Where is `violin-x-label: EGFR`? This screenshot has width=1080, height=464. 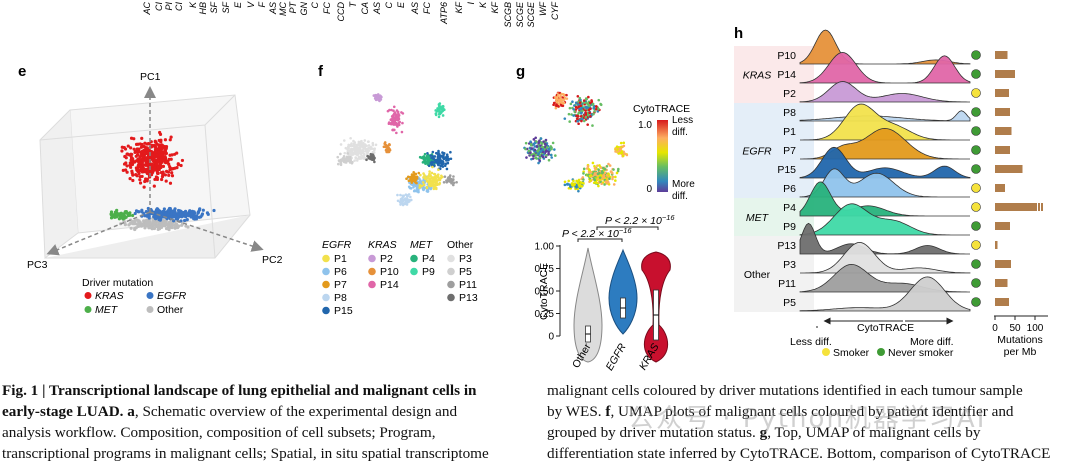
violin-x-label: EGFR is located at coordinates (616, 357).